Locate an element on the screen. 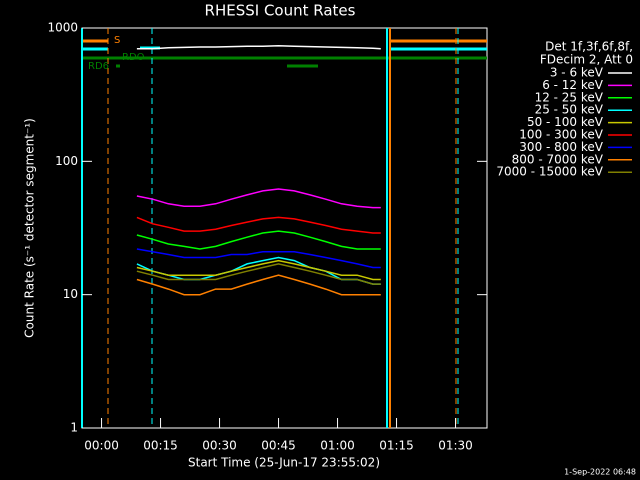  x-tick-label: 01:00 is located at coordinates (337, 446).